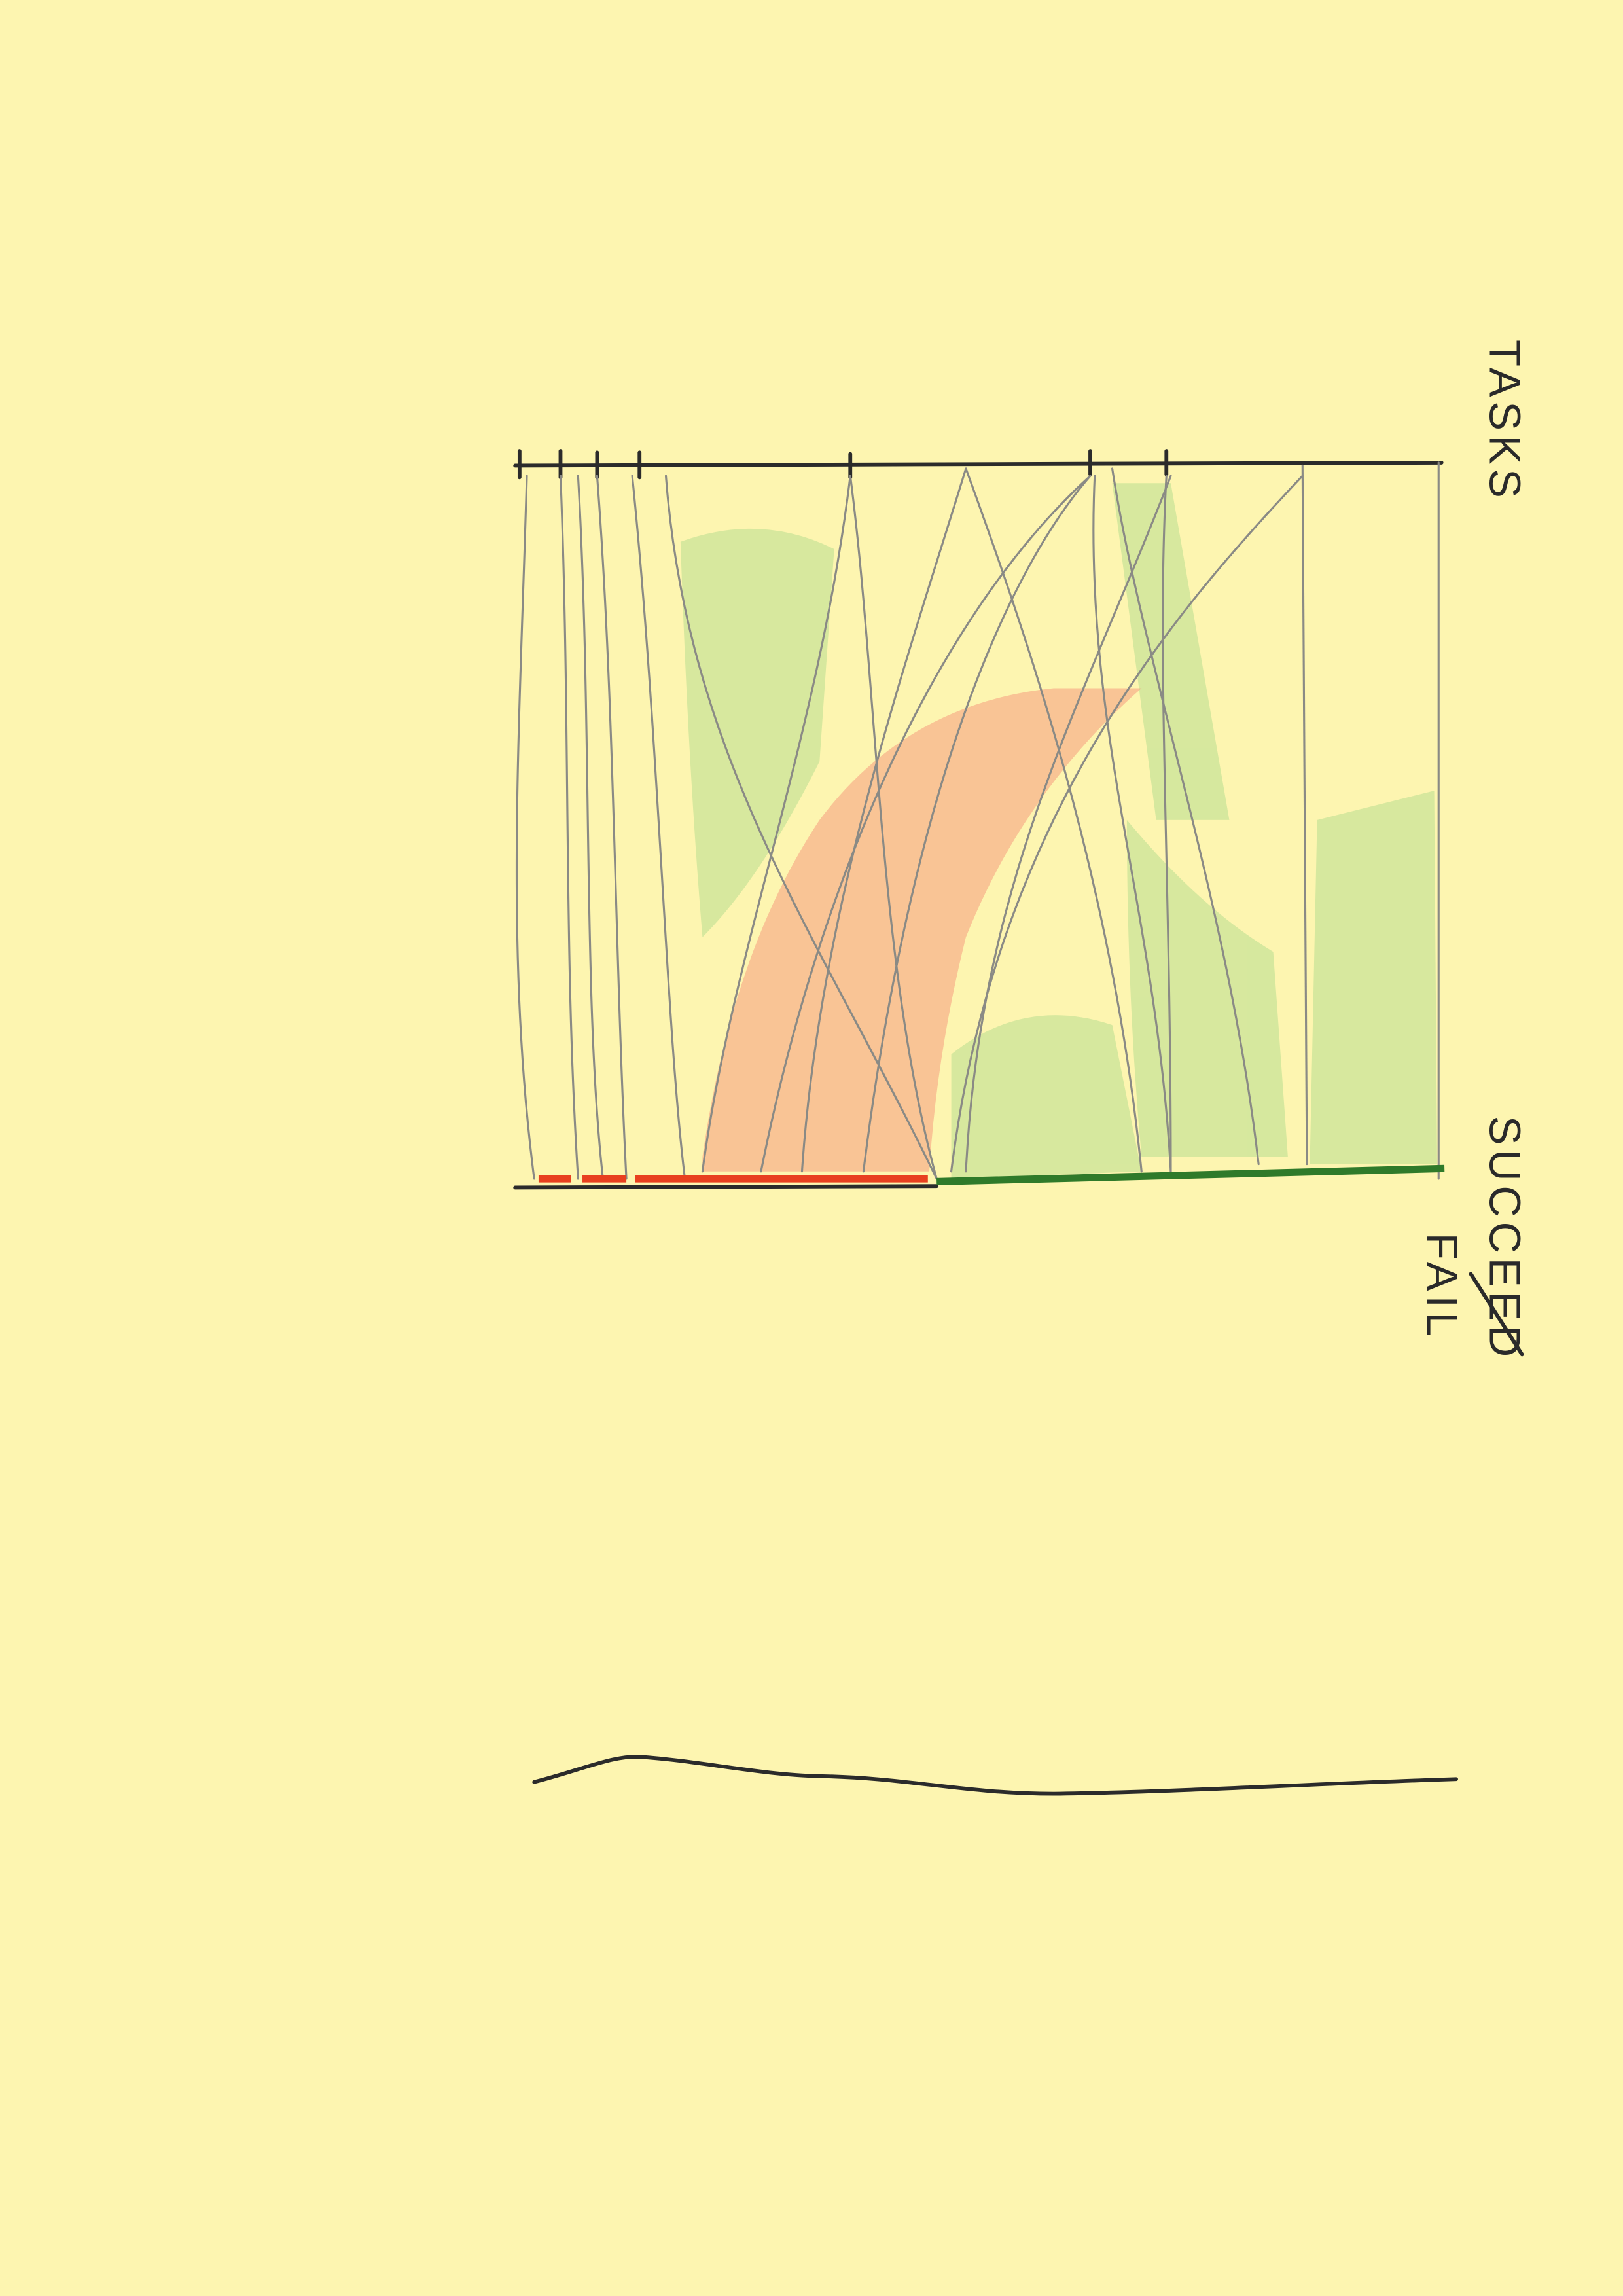 This screenshot has width=1623, height=2296. Describe the element at coordinates (1190, 1175) in the screenshot. I see `succeed-bar` at that location.